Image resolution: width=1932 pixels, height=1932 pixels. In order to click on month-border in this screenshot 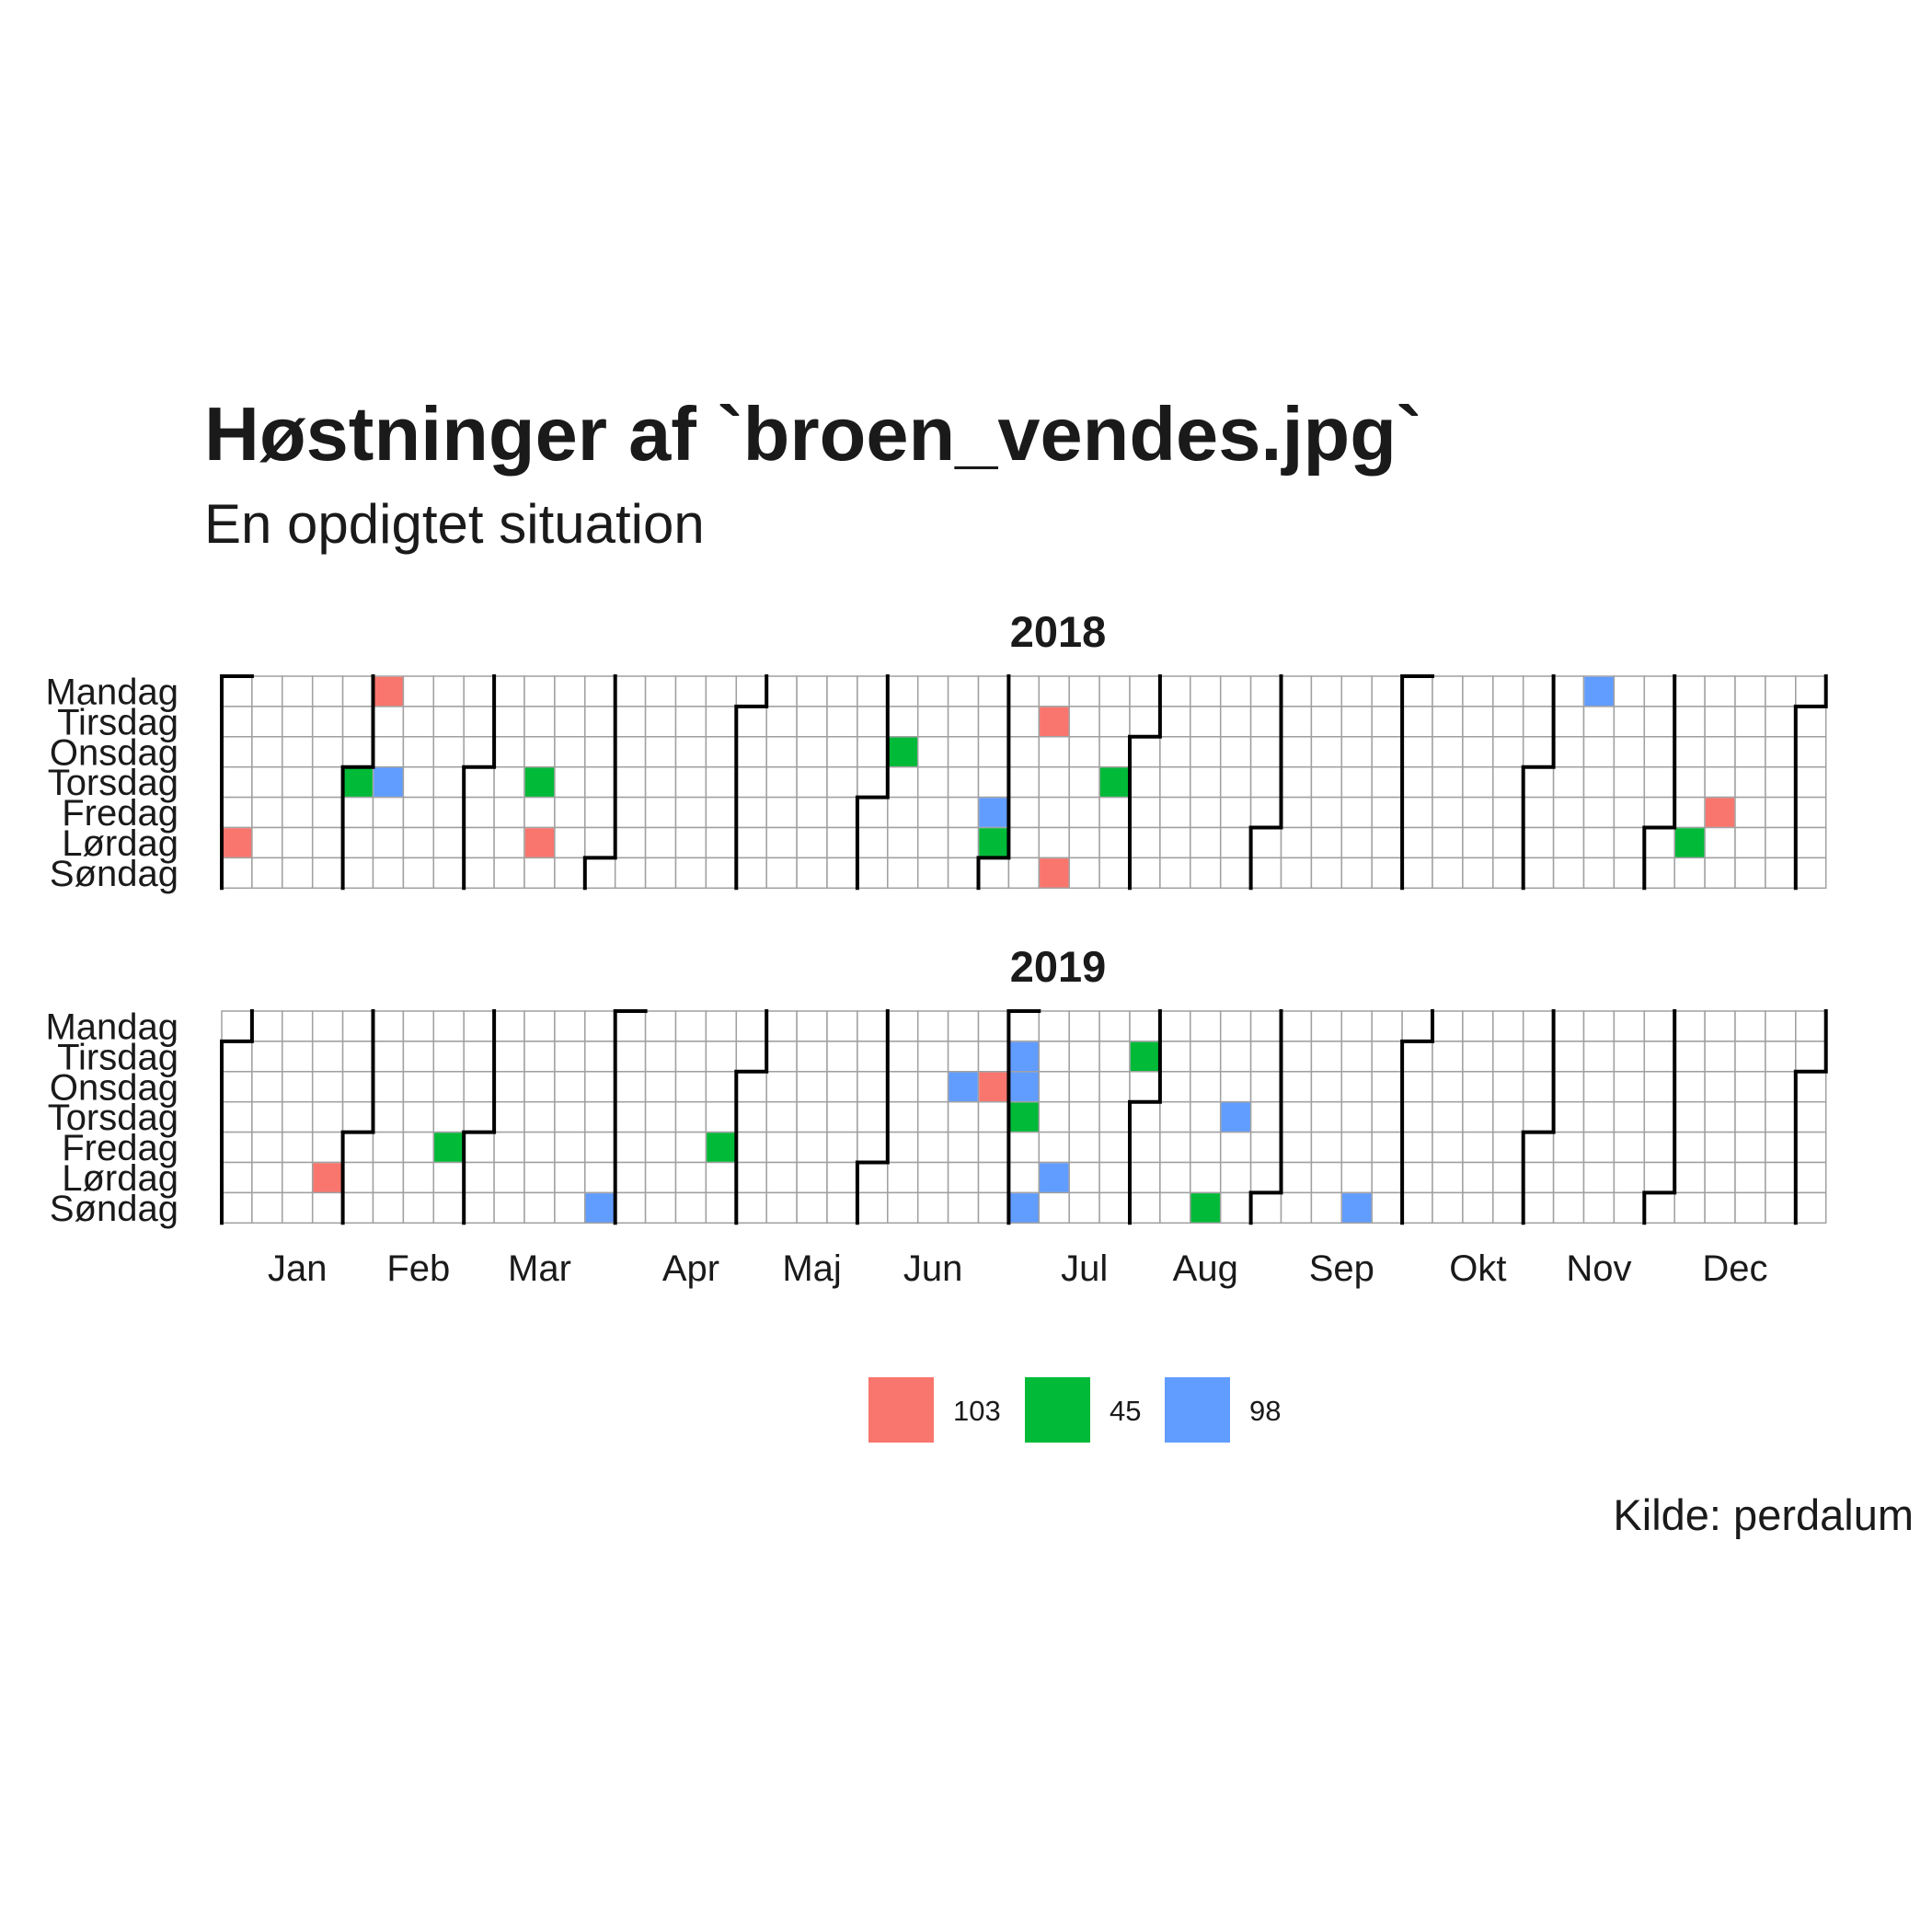, I will do `click(872, 1117)`.